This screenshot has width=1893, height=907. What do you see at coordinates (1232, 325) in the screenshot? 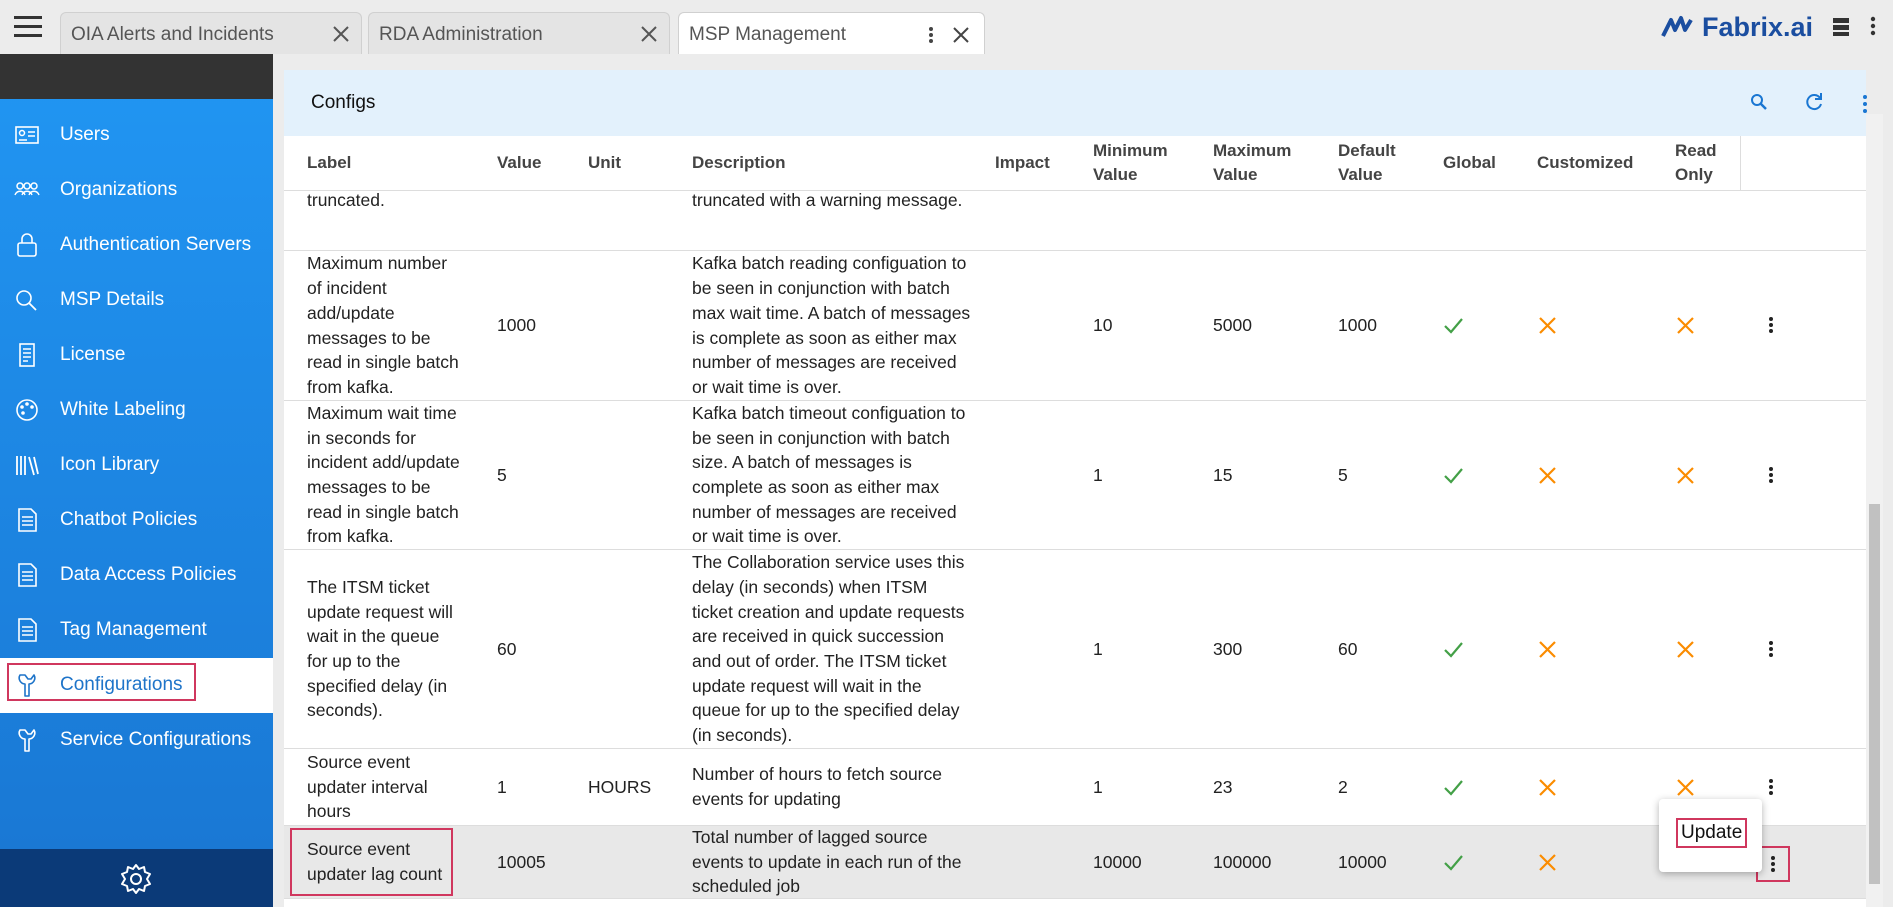
I see `table-cell: 5000` at bounding box center [1232, 325].